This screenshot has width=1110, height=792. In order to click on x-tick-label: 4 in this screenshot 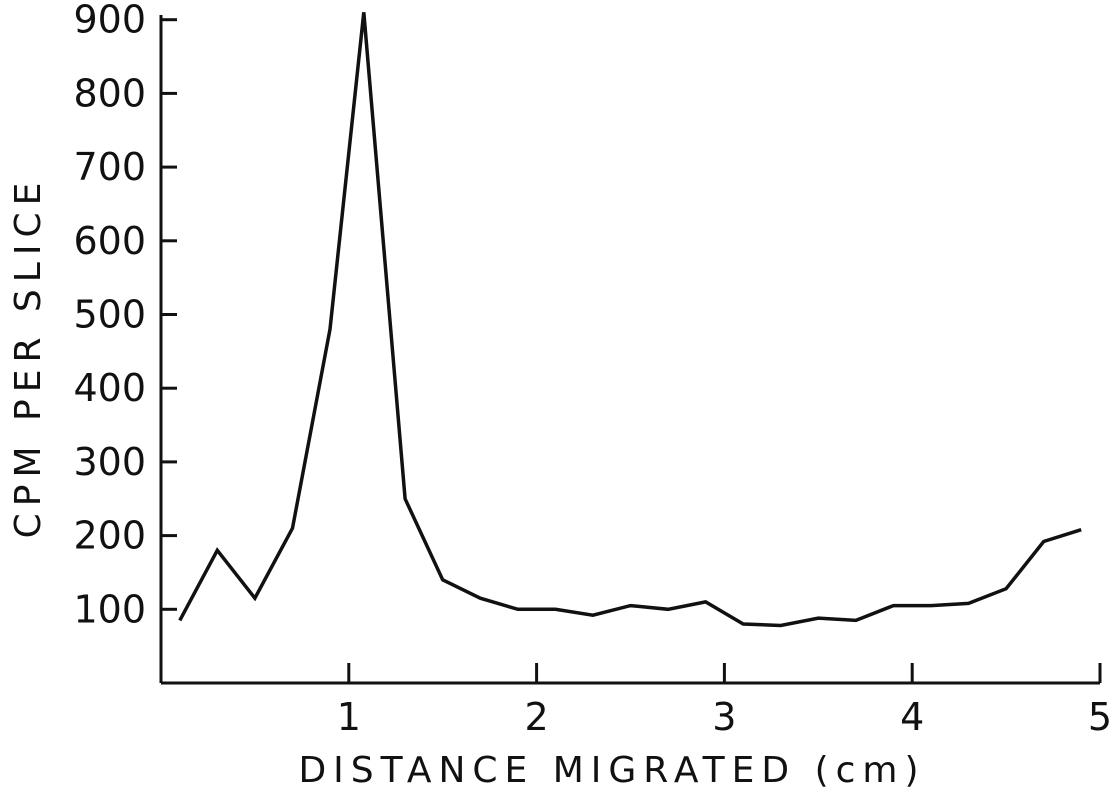, I will do `click(912, 717)`.